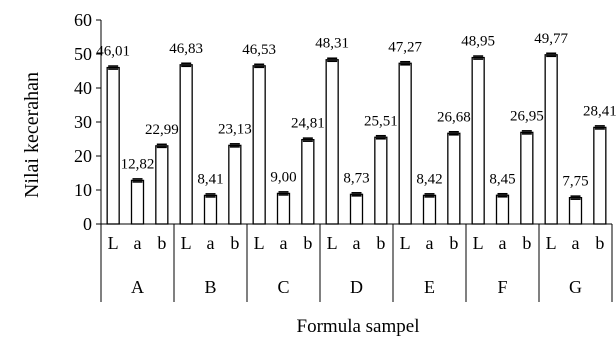 The width and height of the screenshot is (616, 341). Describe the element at coordinates (575, 287) in the screenshot. I see `x-group-label: G` at that location.